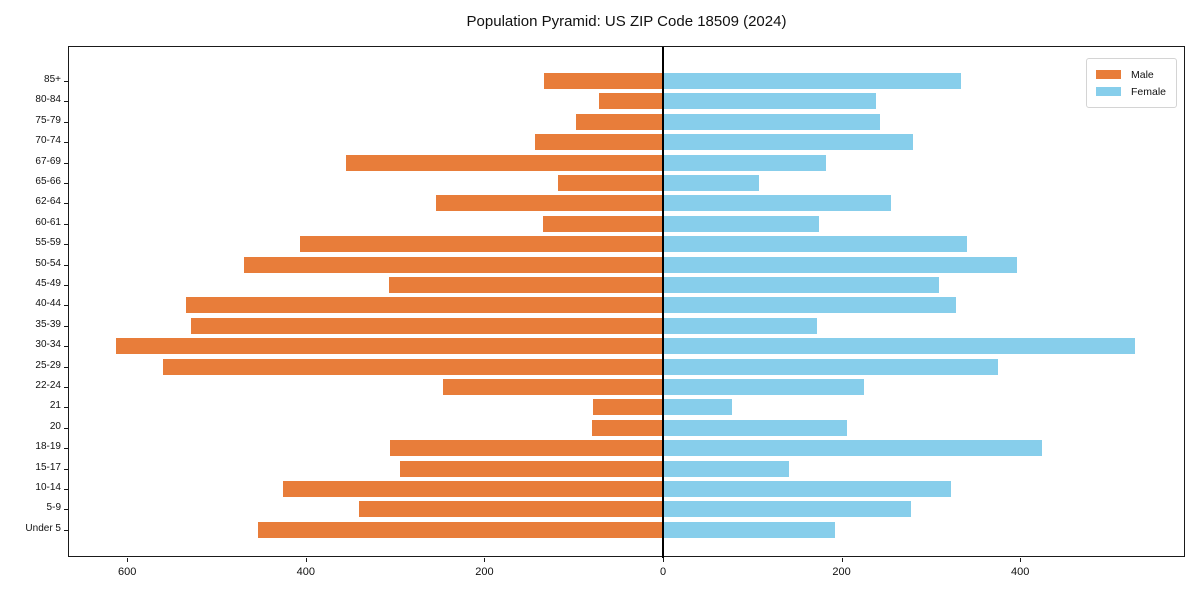 This screenshot has width=1200, height=600. I want to click on legend-female-swatch, so click(1108, 91).